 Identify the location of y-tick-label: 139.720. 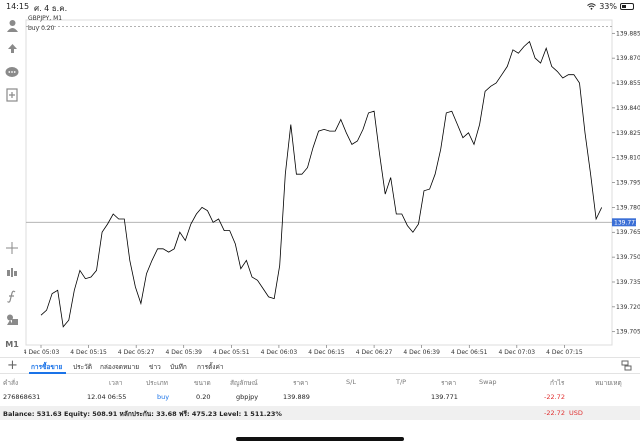
(628, 307).